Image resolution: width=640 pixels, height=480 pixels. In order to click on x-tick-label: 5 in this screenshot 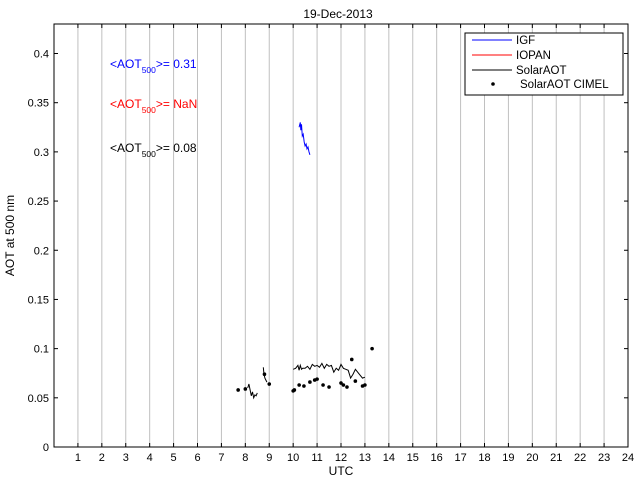, I will do `click(174, 458)`.